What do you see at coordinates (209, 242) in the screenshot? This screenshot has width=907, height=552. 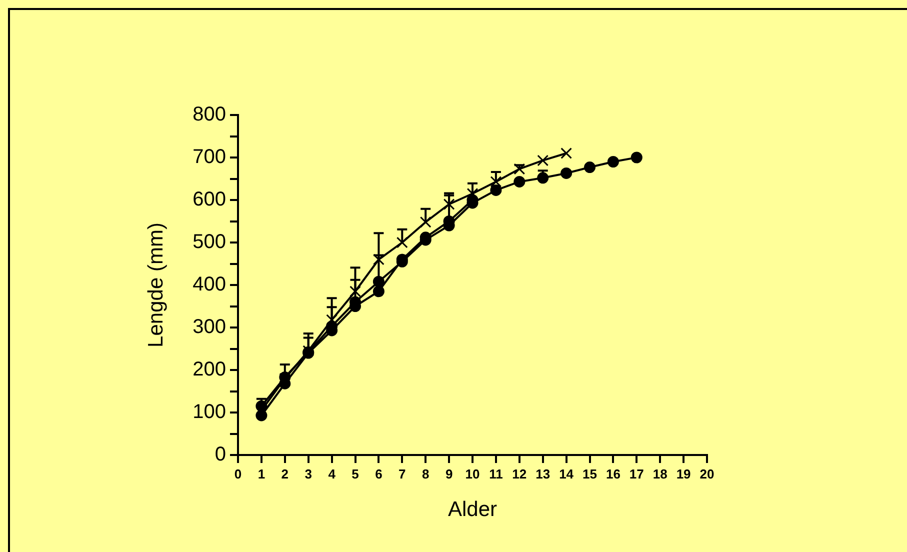 I see `y-tick-label: 500` at bounding box center [209, 242].